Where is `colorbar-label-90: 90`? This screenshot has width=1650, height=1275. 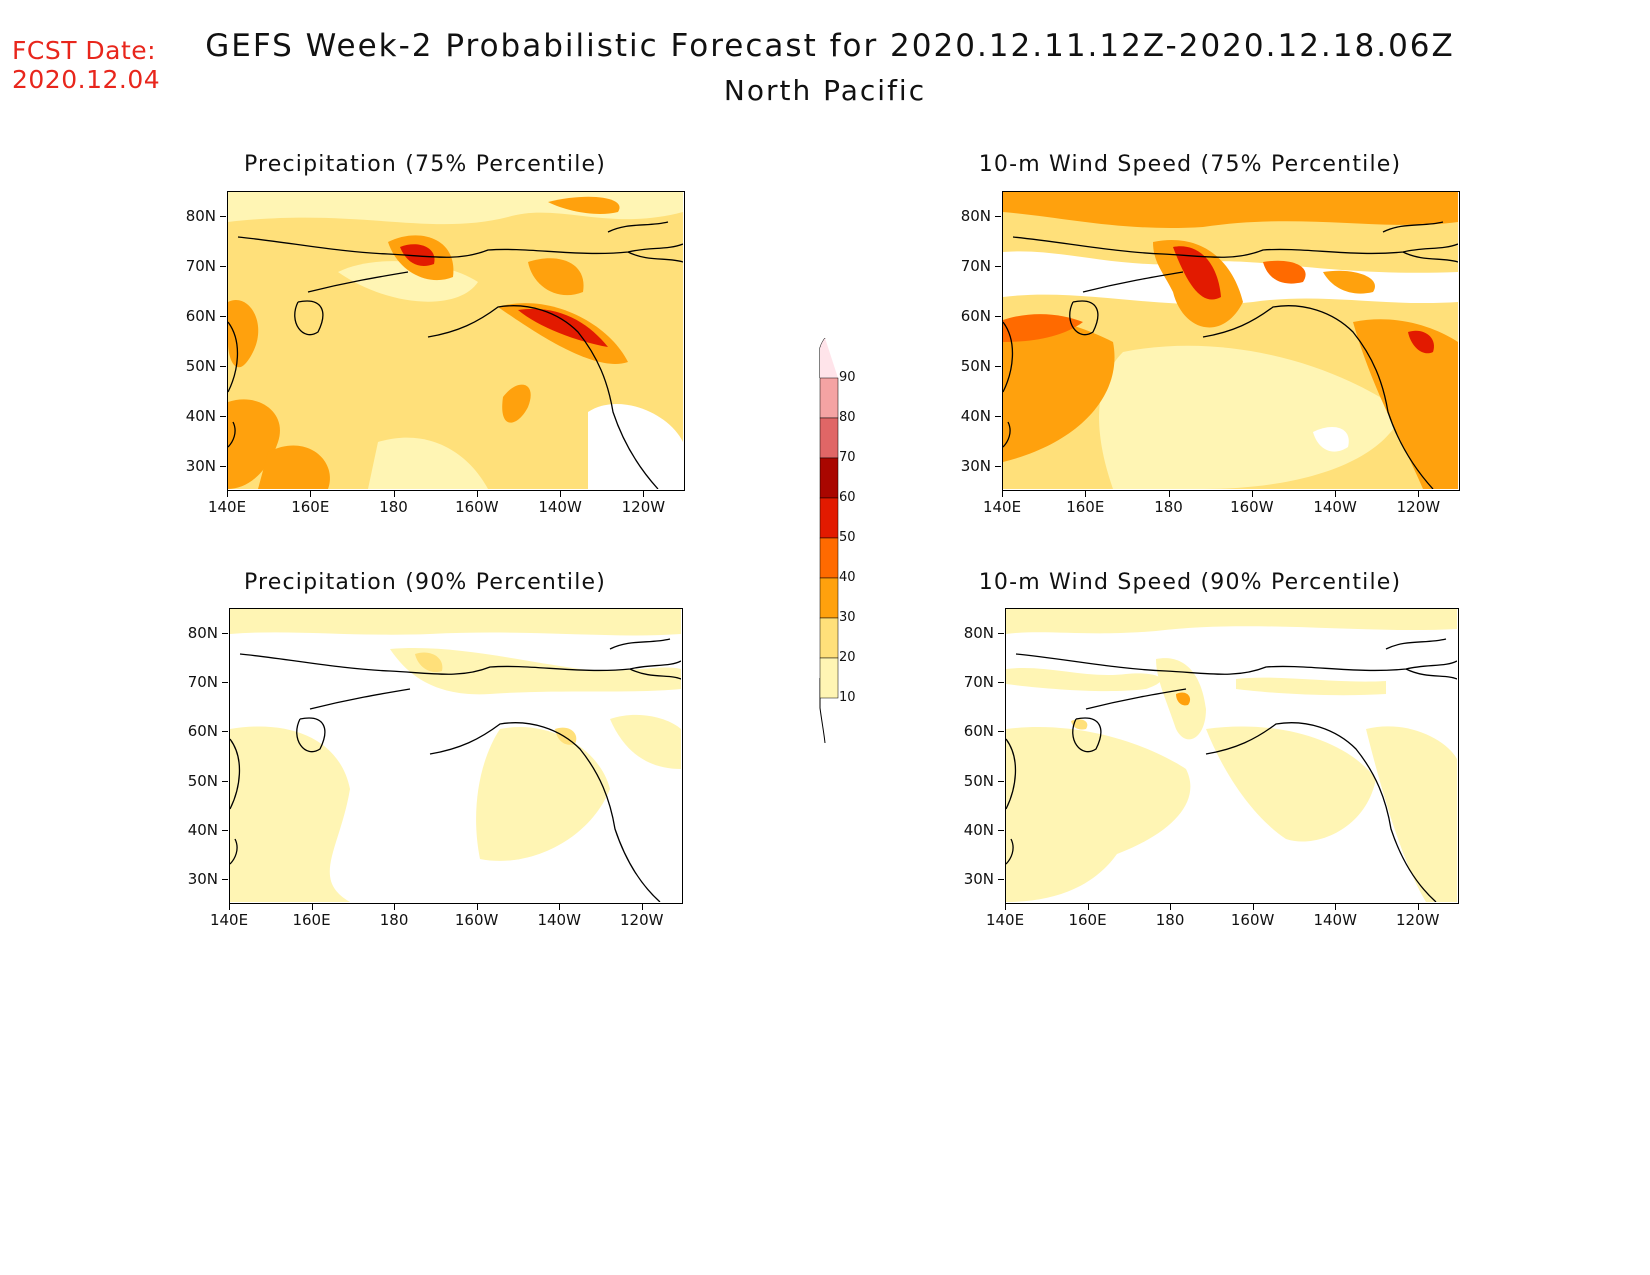 colorbar-label-90: 90 is located at coordinates (847, 377).